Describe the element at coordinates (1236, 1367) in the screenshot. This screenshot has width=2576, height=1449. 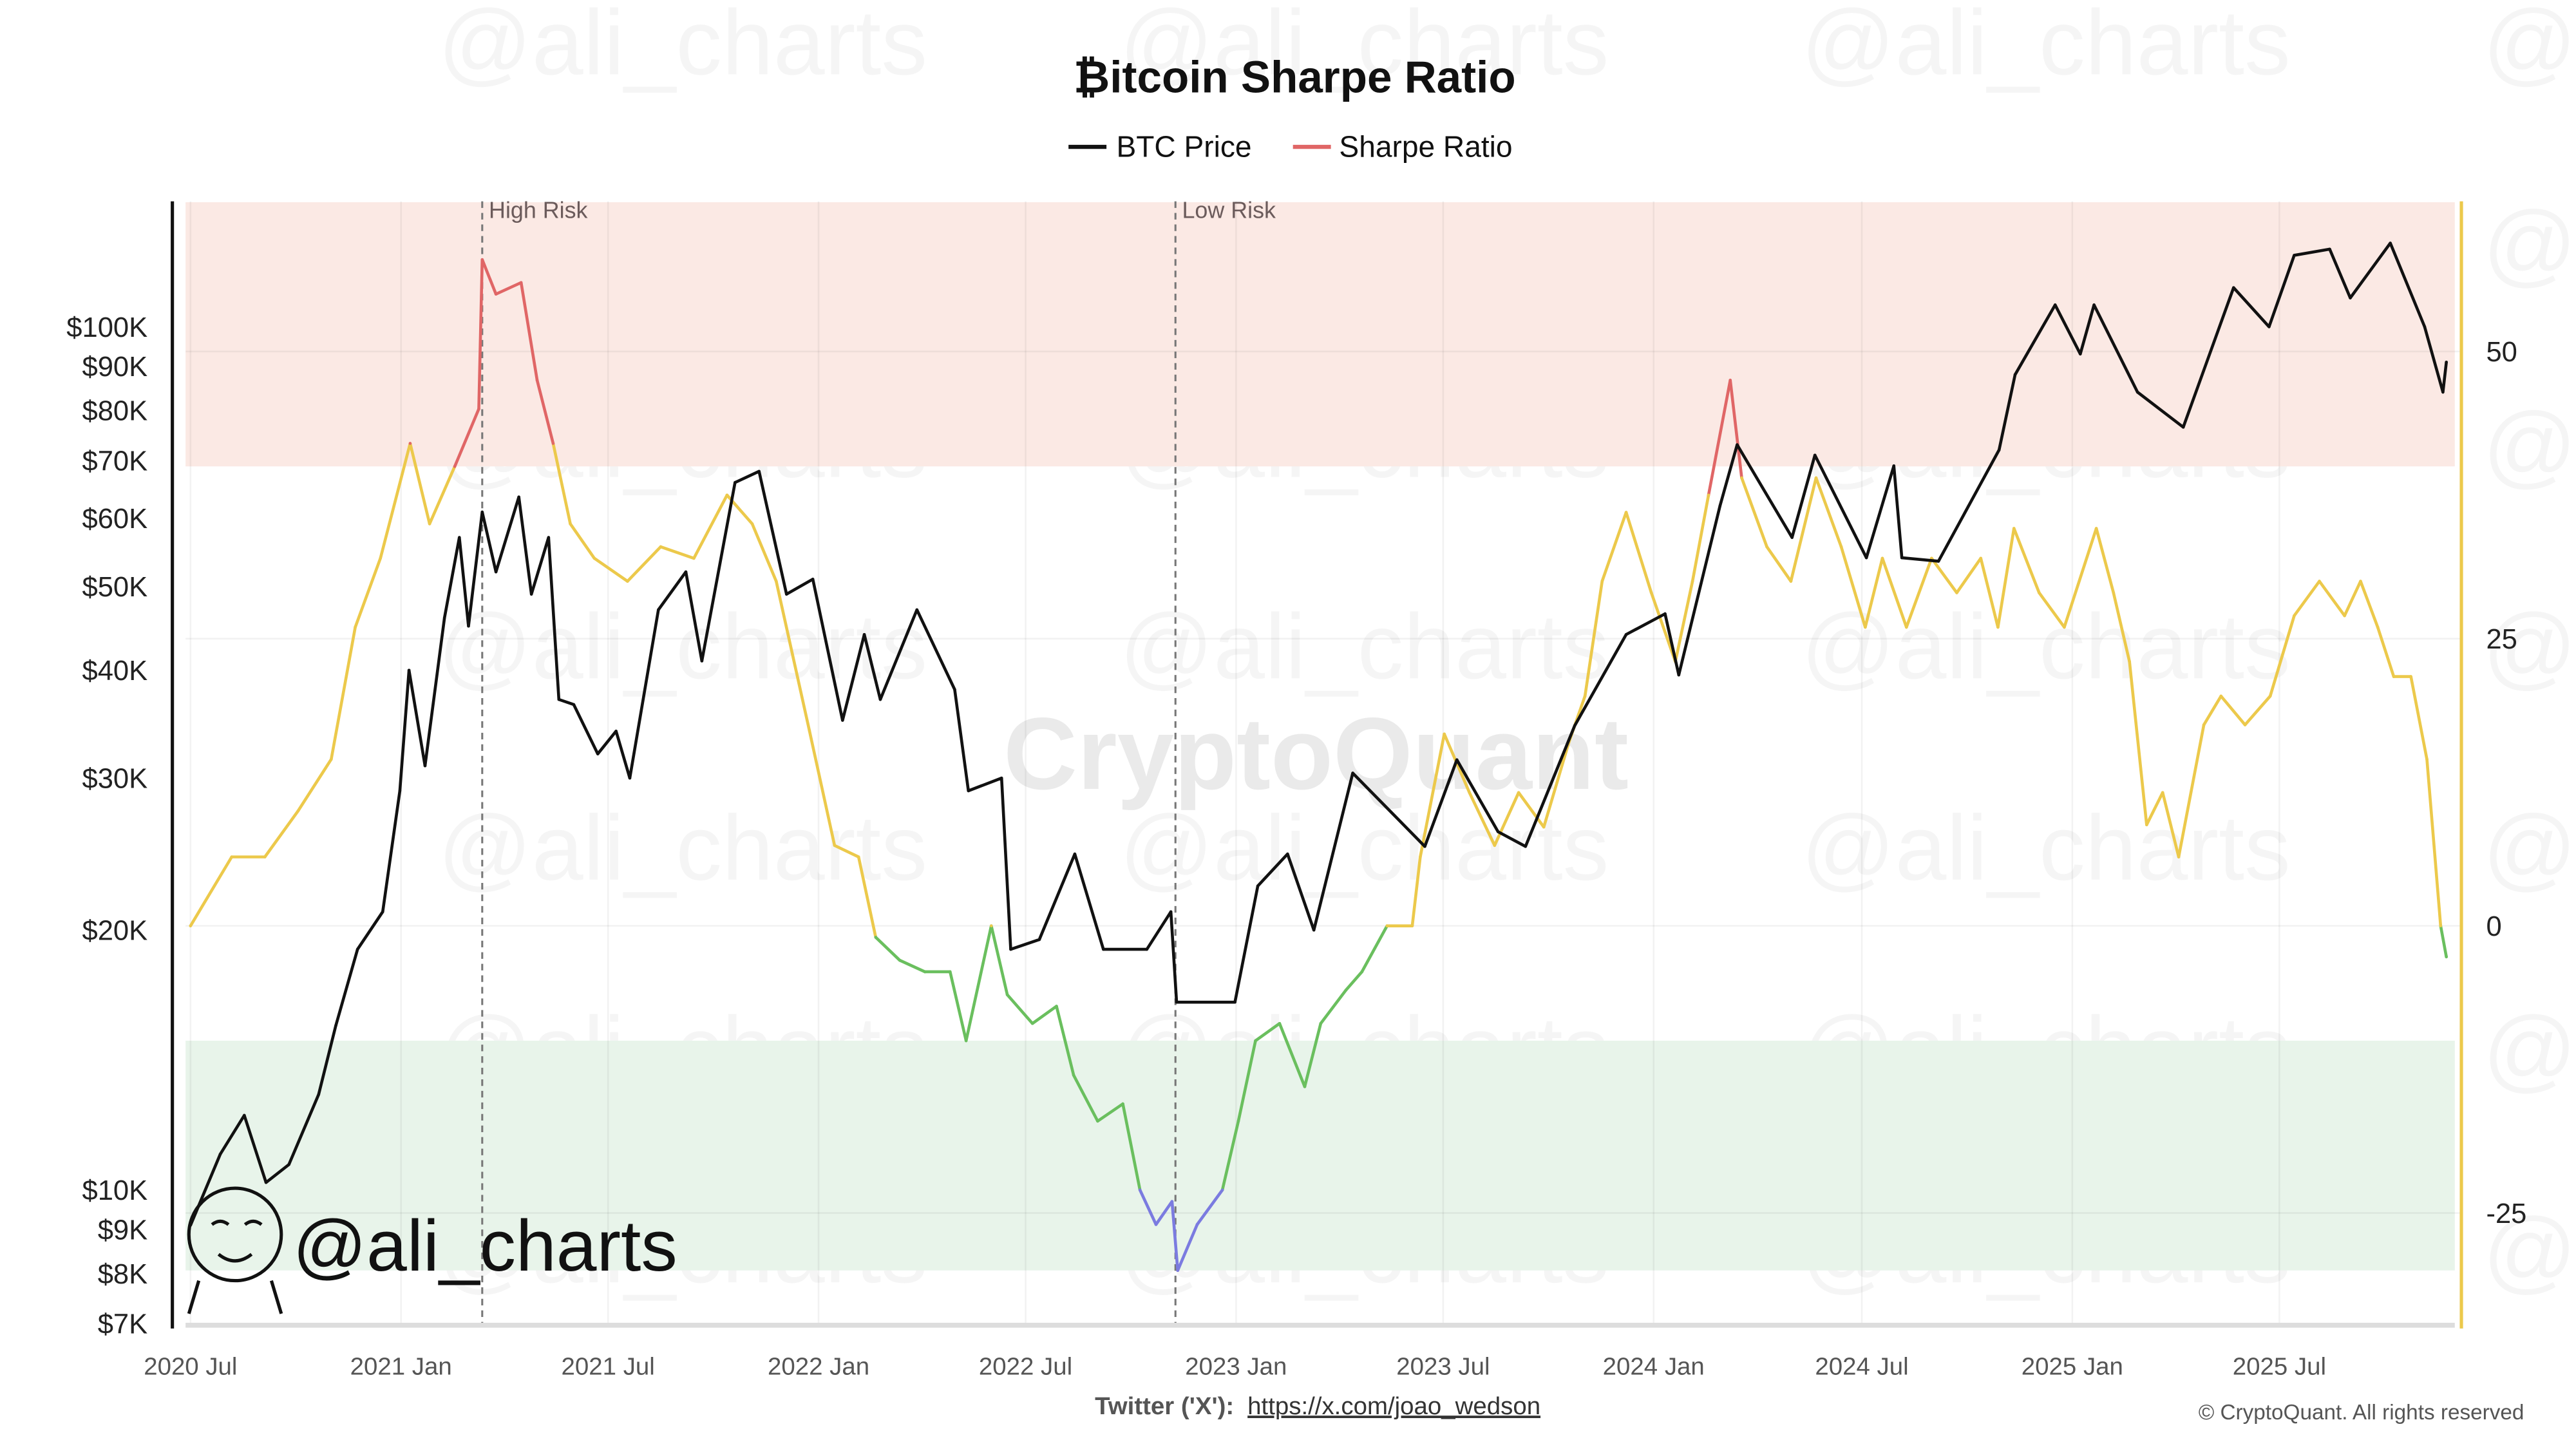
I see `x-axis-tick-label: 2023 Jan` at that location.